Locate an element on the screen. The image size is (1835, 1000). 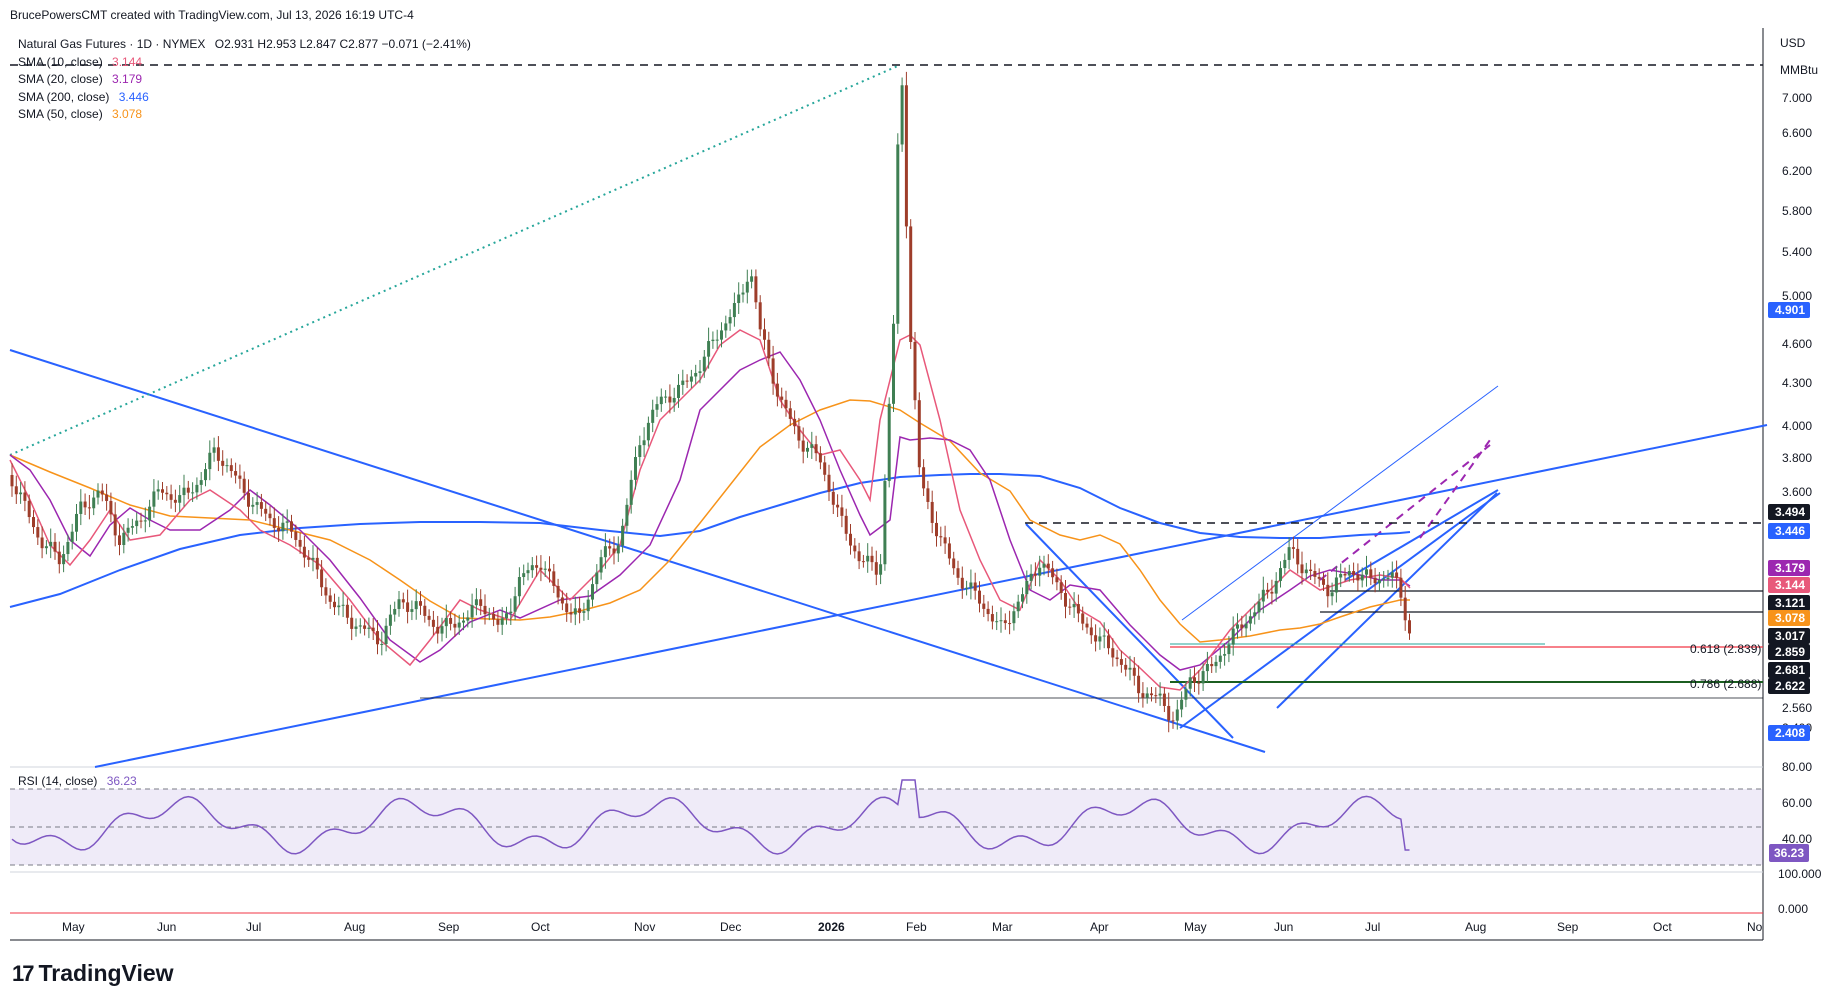
sma-10-value: 3.144 is located at coordinates (127, 61).